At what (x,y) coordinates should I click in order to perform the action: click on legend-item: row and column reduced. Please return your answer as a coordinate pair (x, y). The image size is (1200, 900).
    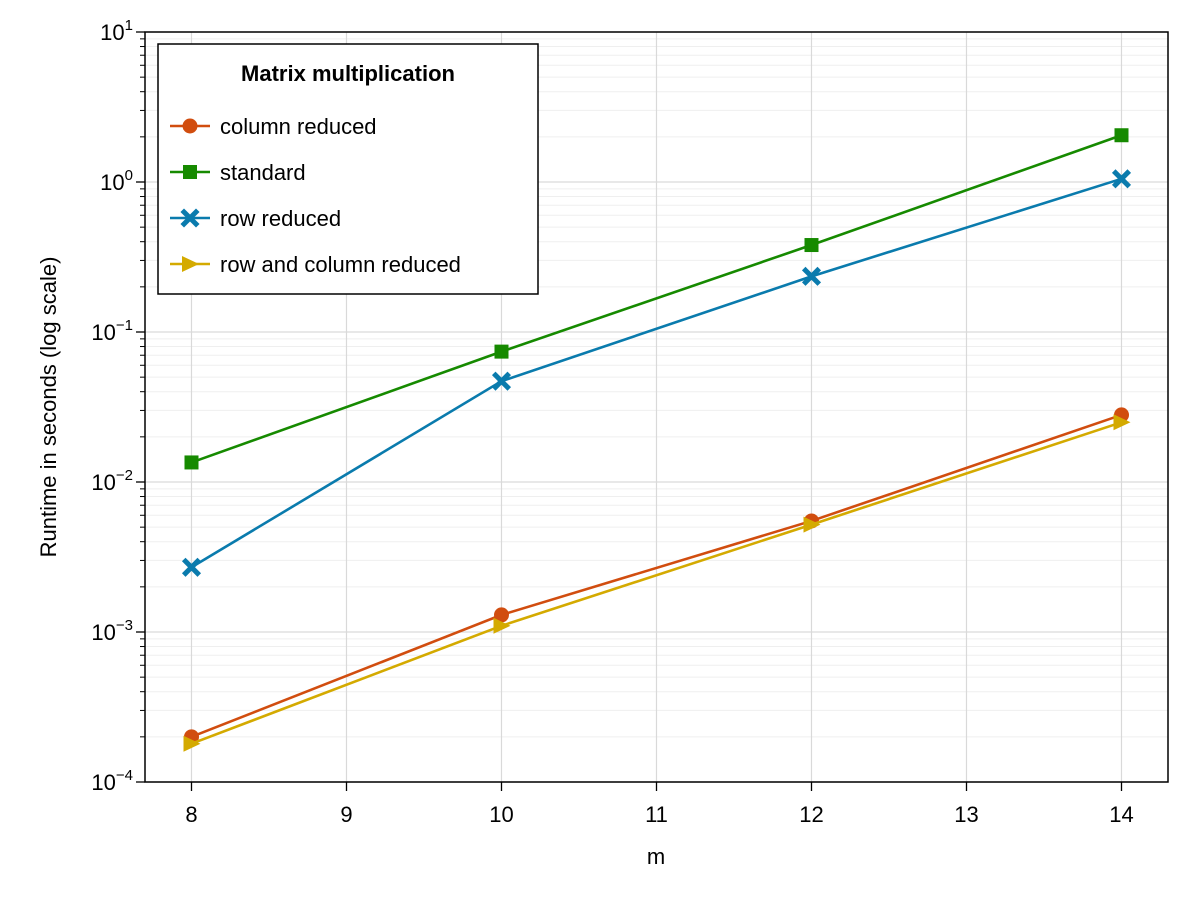
    Looking at the image, I should click on (315, 264).